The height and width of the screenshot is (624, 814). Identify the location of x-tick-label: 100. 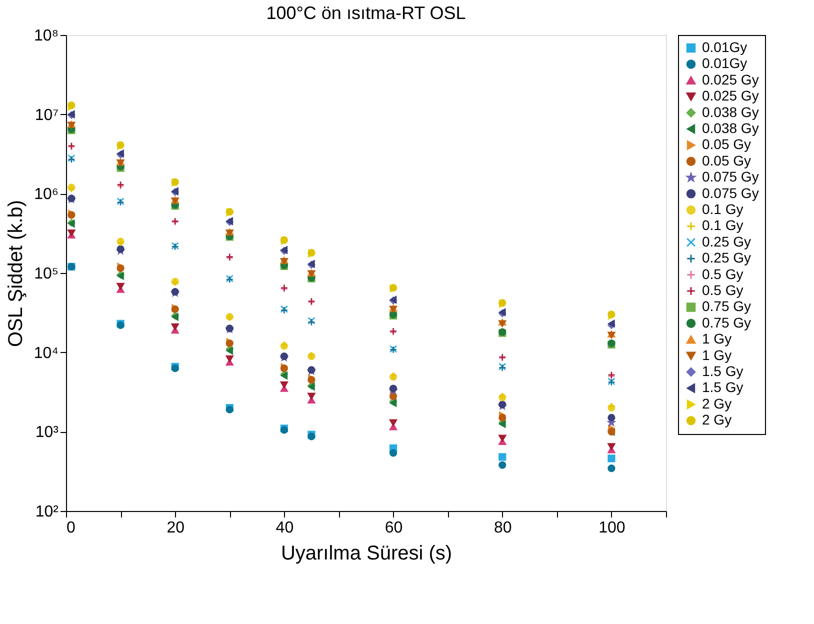
(612, 528).